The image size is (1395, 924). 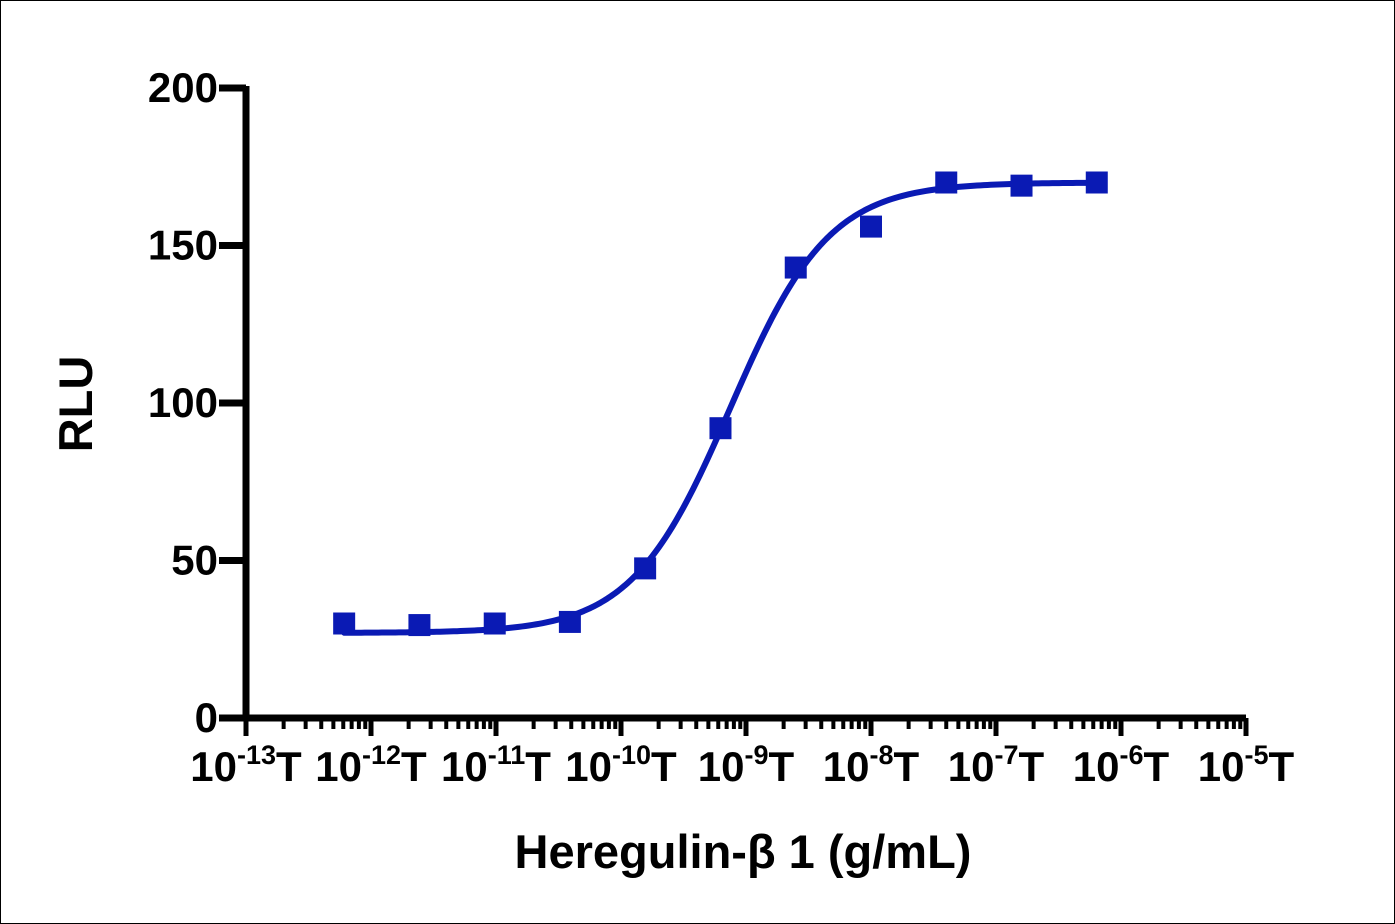 I want to click on x-tick-label: 10-6T, so click(x=1121, y=765).